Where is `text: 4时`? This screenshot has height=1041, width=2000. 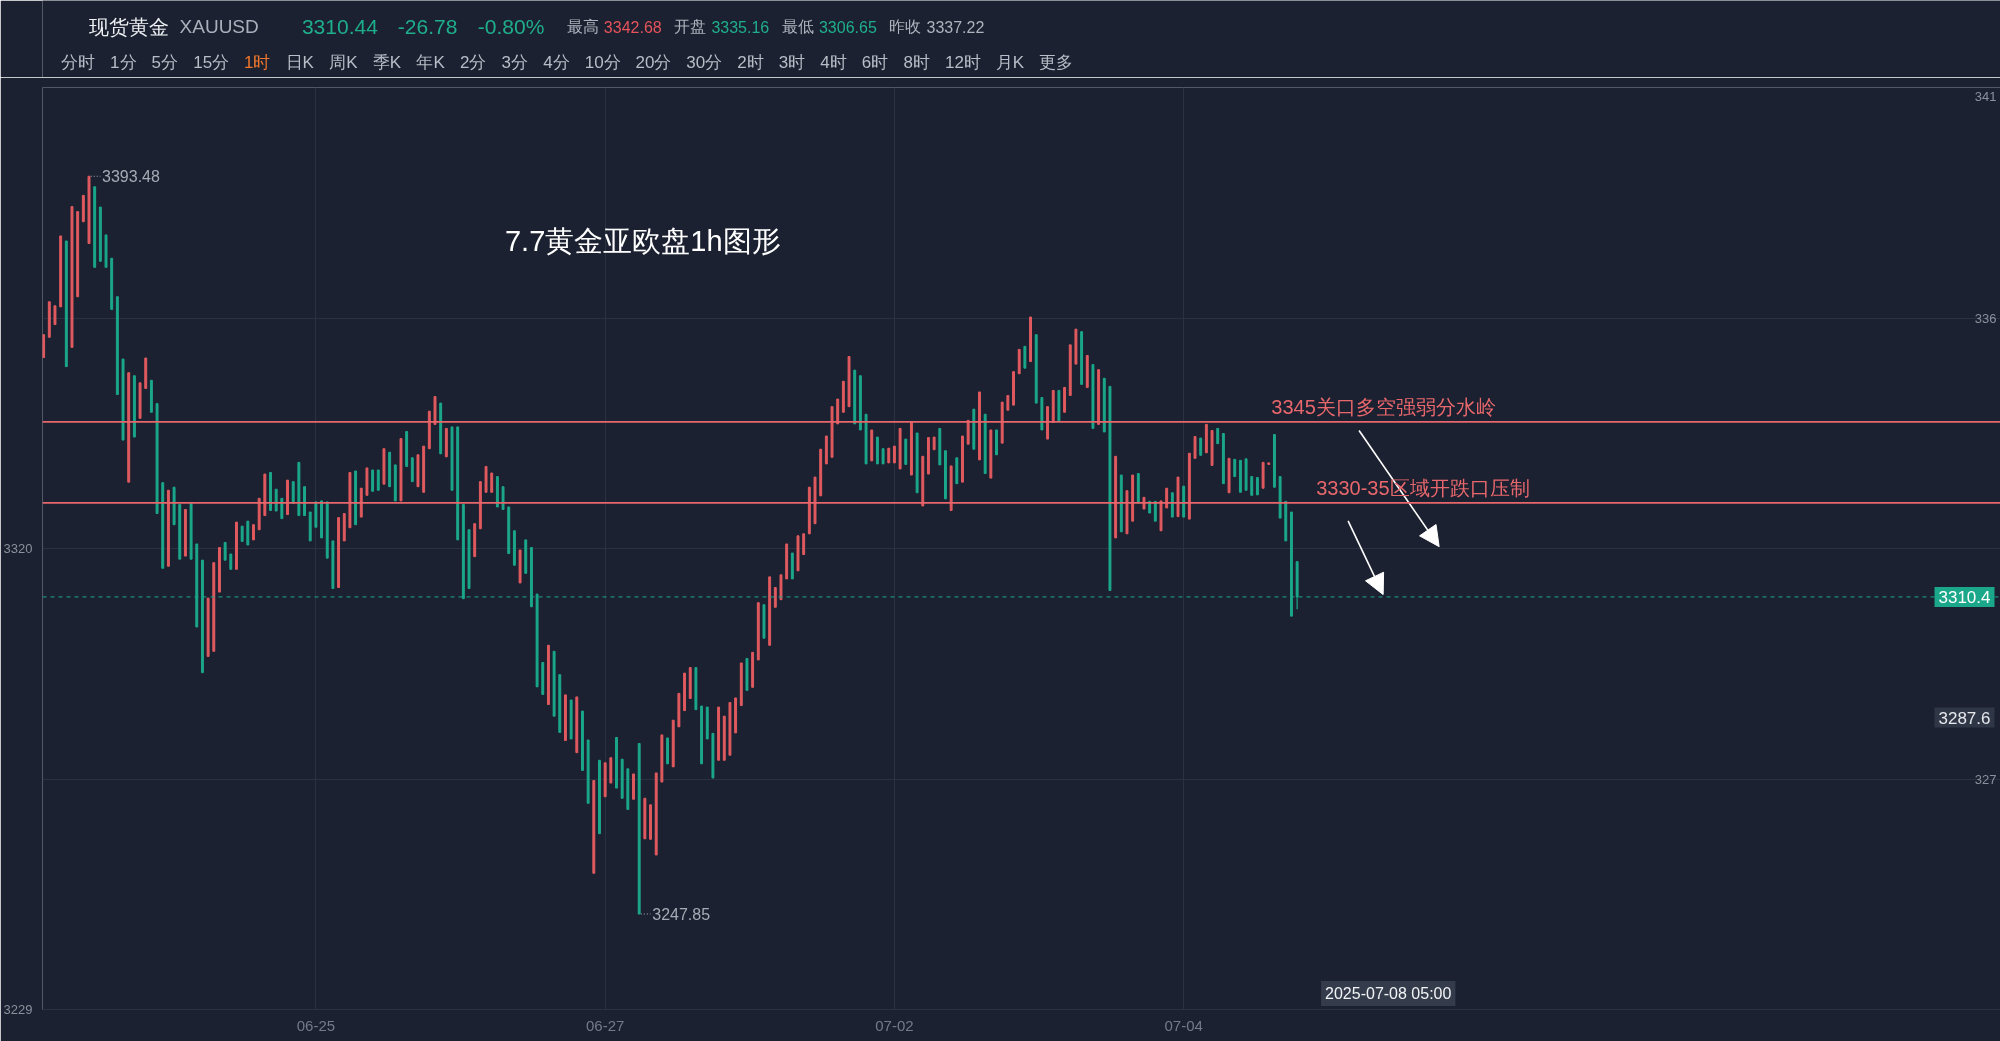 text: 4时 is located at coordinates (833, 62).